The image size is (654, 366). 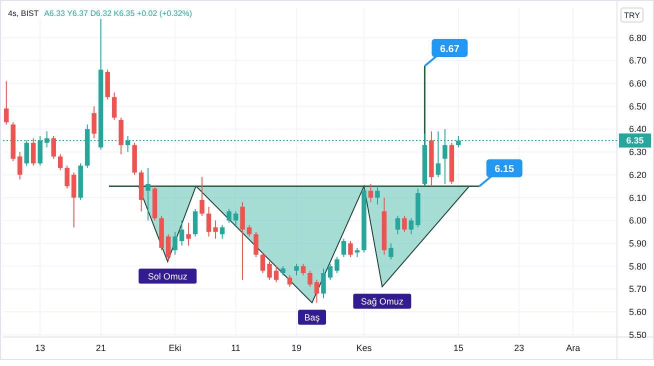 What do you see at coordinates (382, 301) in the screenshot?
I see `annotation: Sağ Omuz` at bounding box center [382, 301].